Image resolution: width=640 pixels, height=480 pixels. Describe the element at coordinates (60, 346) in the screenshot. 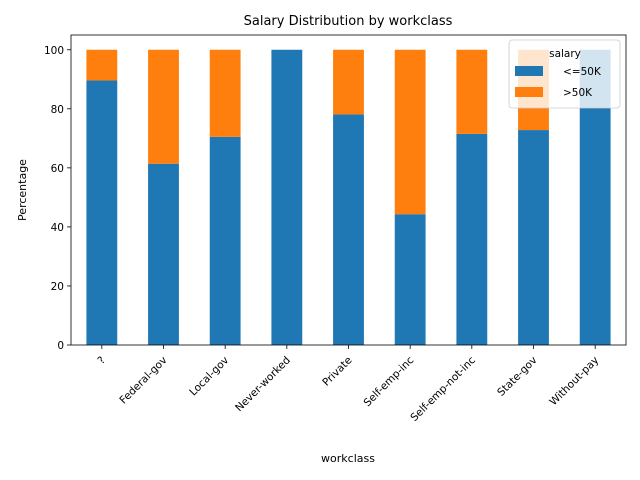

I see `y-tick-label: 0` at that location.